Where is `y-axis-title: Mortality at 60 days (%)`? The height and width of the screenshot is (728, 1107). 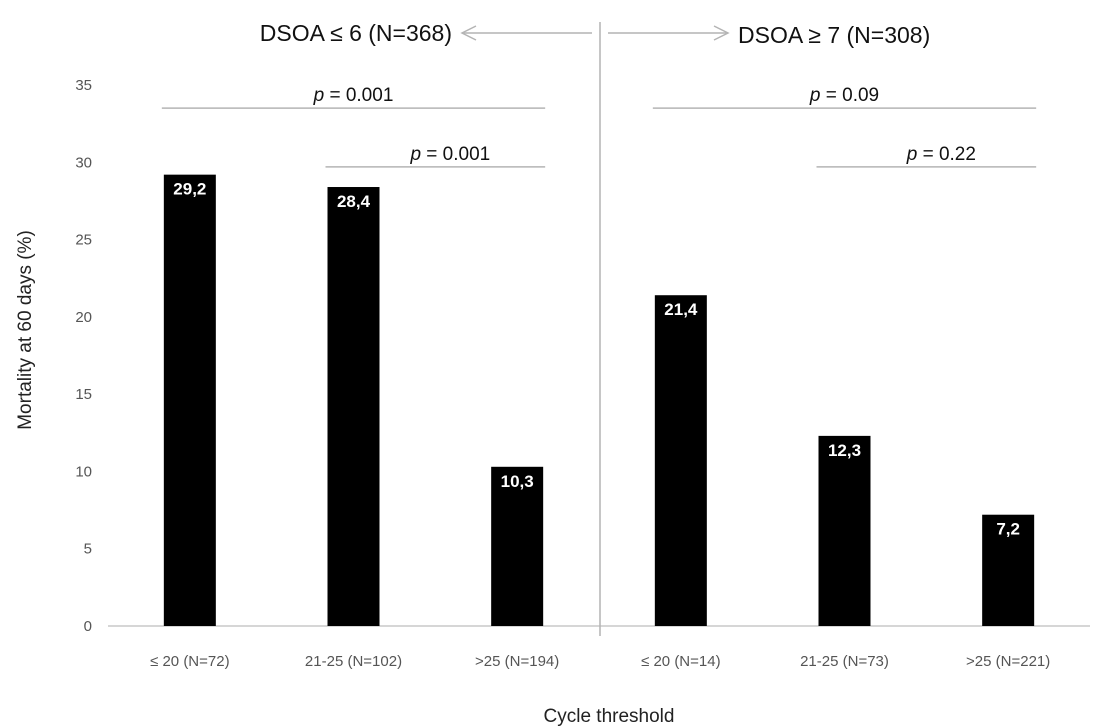 y-axis-title: Mortality at 60 days (%) is located at coordinates (25, 330).